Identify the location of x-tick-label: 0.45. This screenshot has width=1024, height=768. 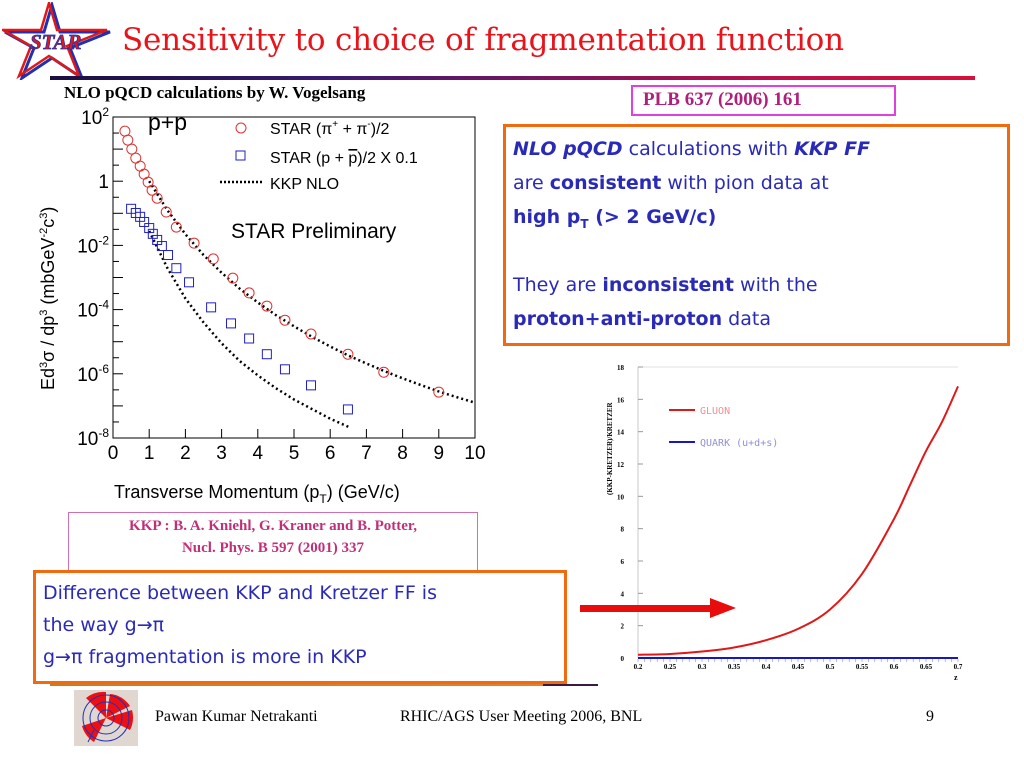
(798, 667).